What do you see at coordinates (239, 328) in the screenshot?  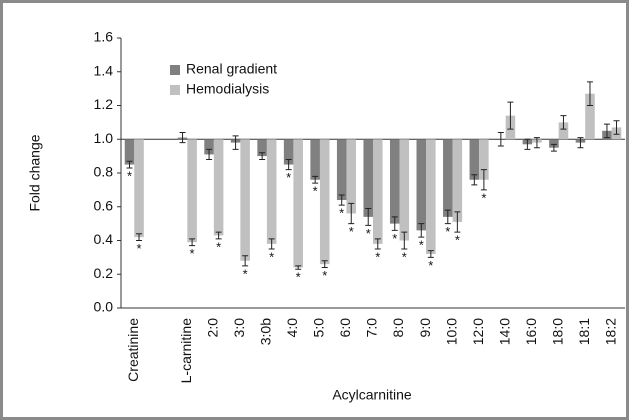 I see `x-tick-label: 3:0` at bounding box center [239, 328].